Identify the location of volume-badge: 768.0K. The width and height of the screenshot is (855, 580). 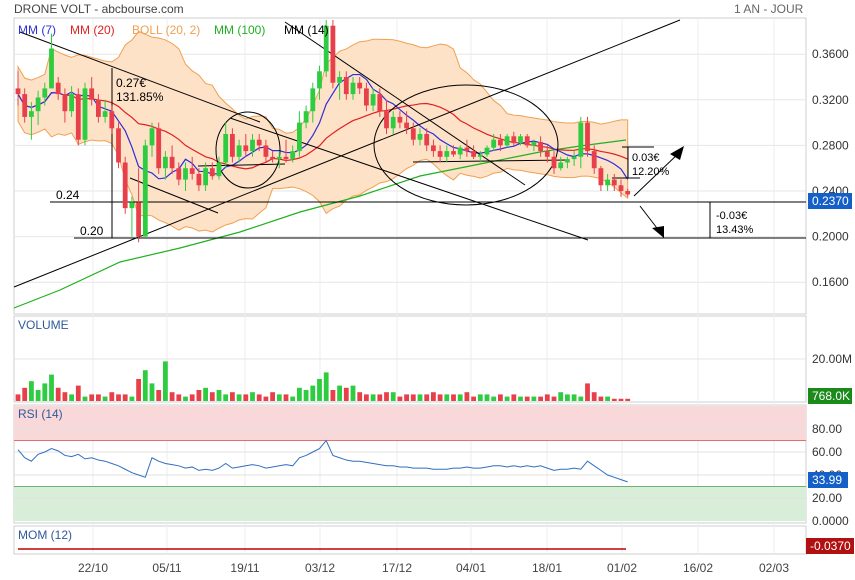
(830, 396).